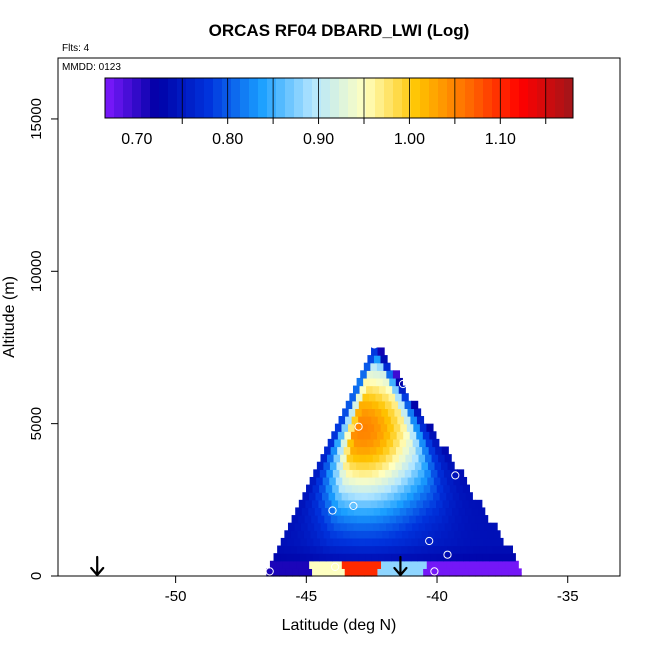  What do you see at coordinates (36, 271) in the screenshot?
I see `y-tick-label: 10000` at bounding box center [36, 271].